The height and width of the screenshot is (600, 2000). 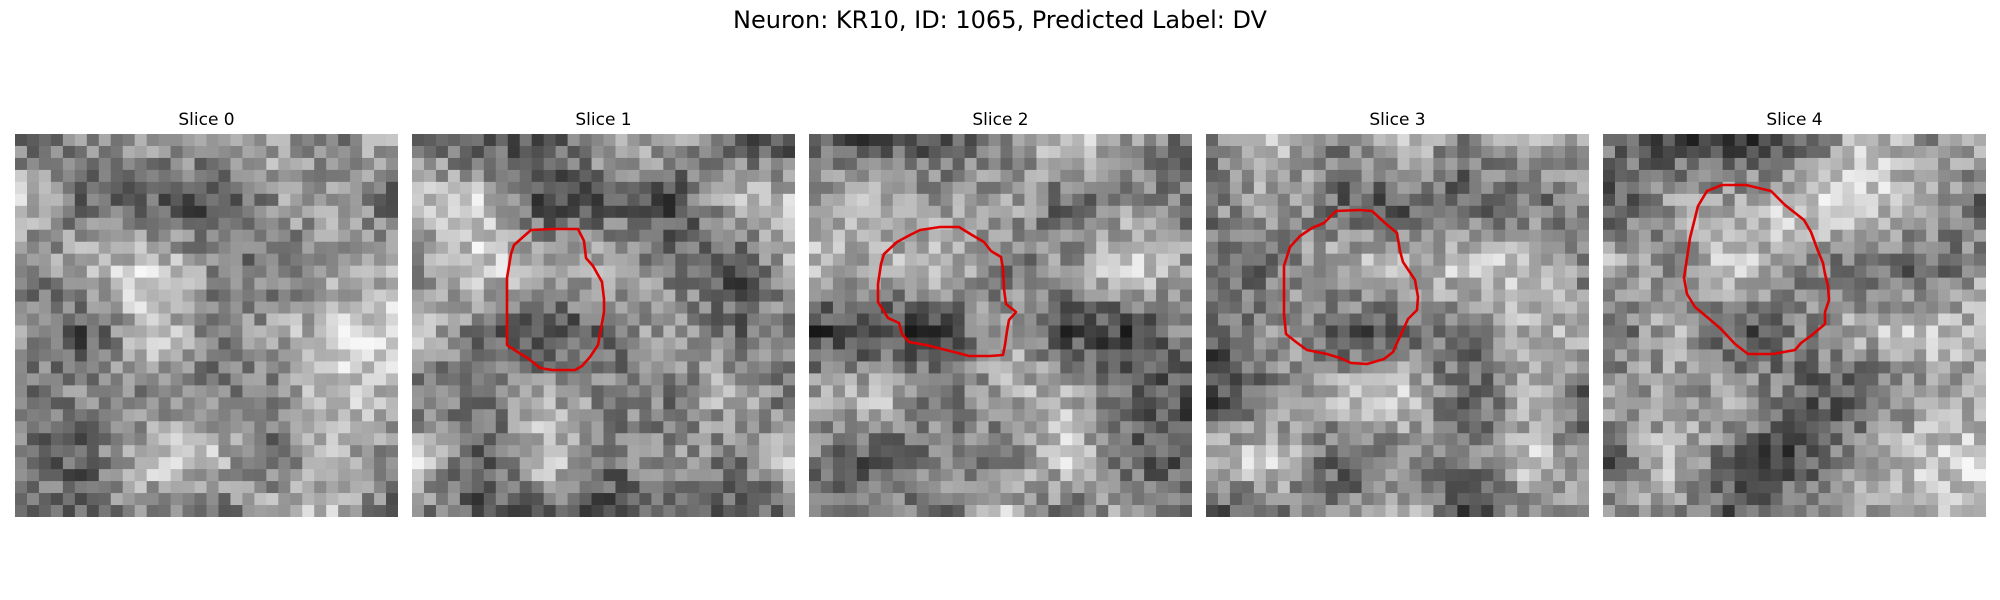 I want to click on slice-panel-3: Slice 3, so click(x=1397, y=312).